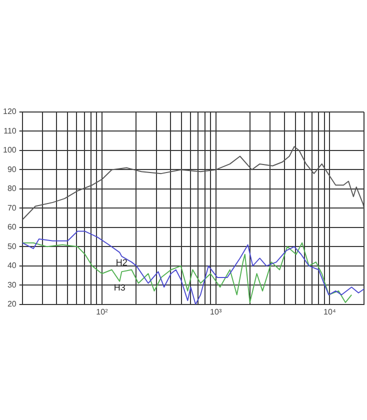 The width and height of the screenshot is (367, 420). What do you see at coordinates (9, 111) in the screenshot?
I see `y-tick-label: 120` at bounding box center [9, 111].